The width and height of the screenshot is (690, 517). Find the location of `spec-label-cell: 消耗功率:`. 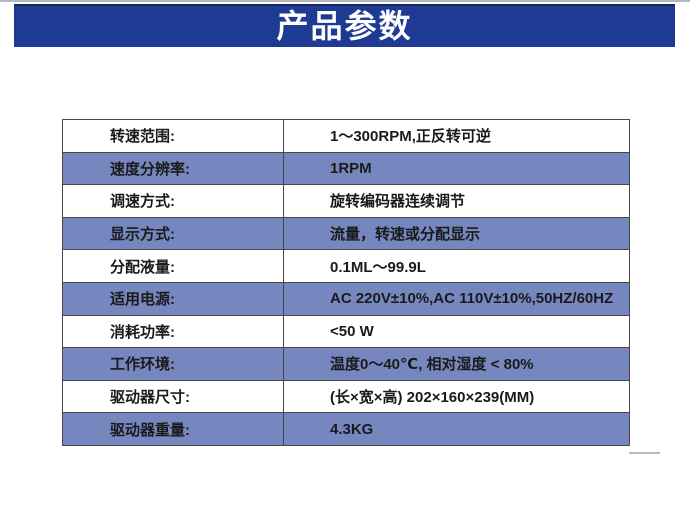

spec-label-cell: 消耗功率: is located at coordinates (173, 331).